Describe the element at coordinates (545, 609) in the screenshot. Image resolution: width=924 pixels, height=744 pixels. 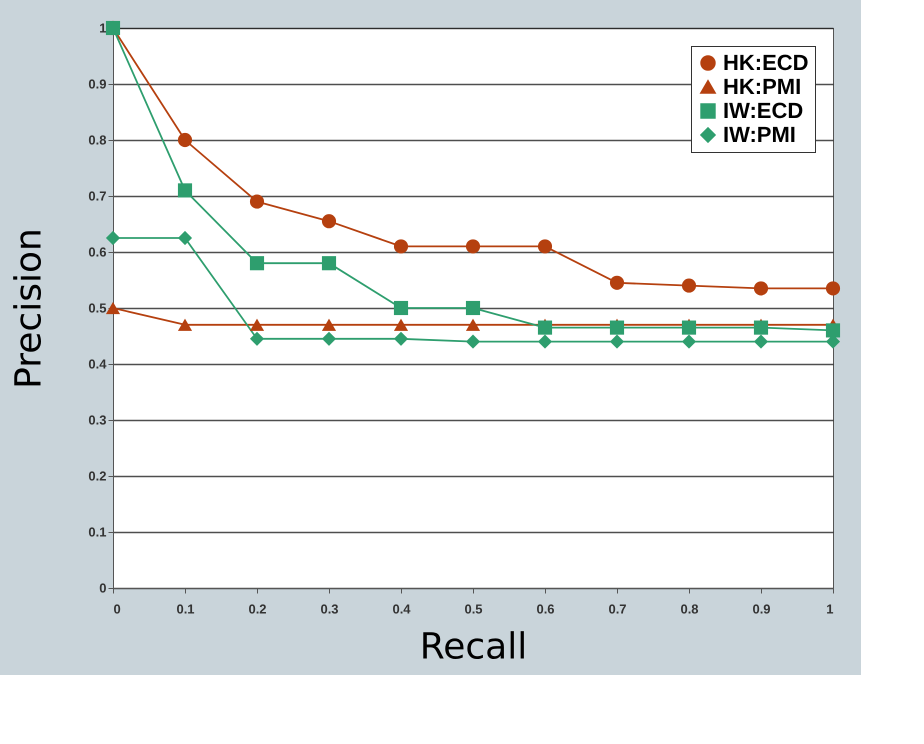
I see `x-tick-label: 0.6` at that location.